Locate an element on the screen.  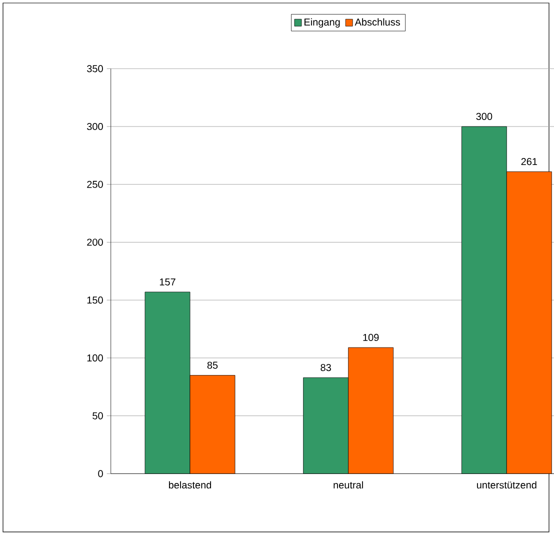
x-tick-label: unterstützend is located at coordinates (506, 485).